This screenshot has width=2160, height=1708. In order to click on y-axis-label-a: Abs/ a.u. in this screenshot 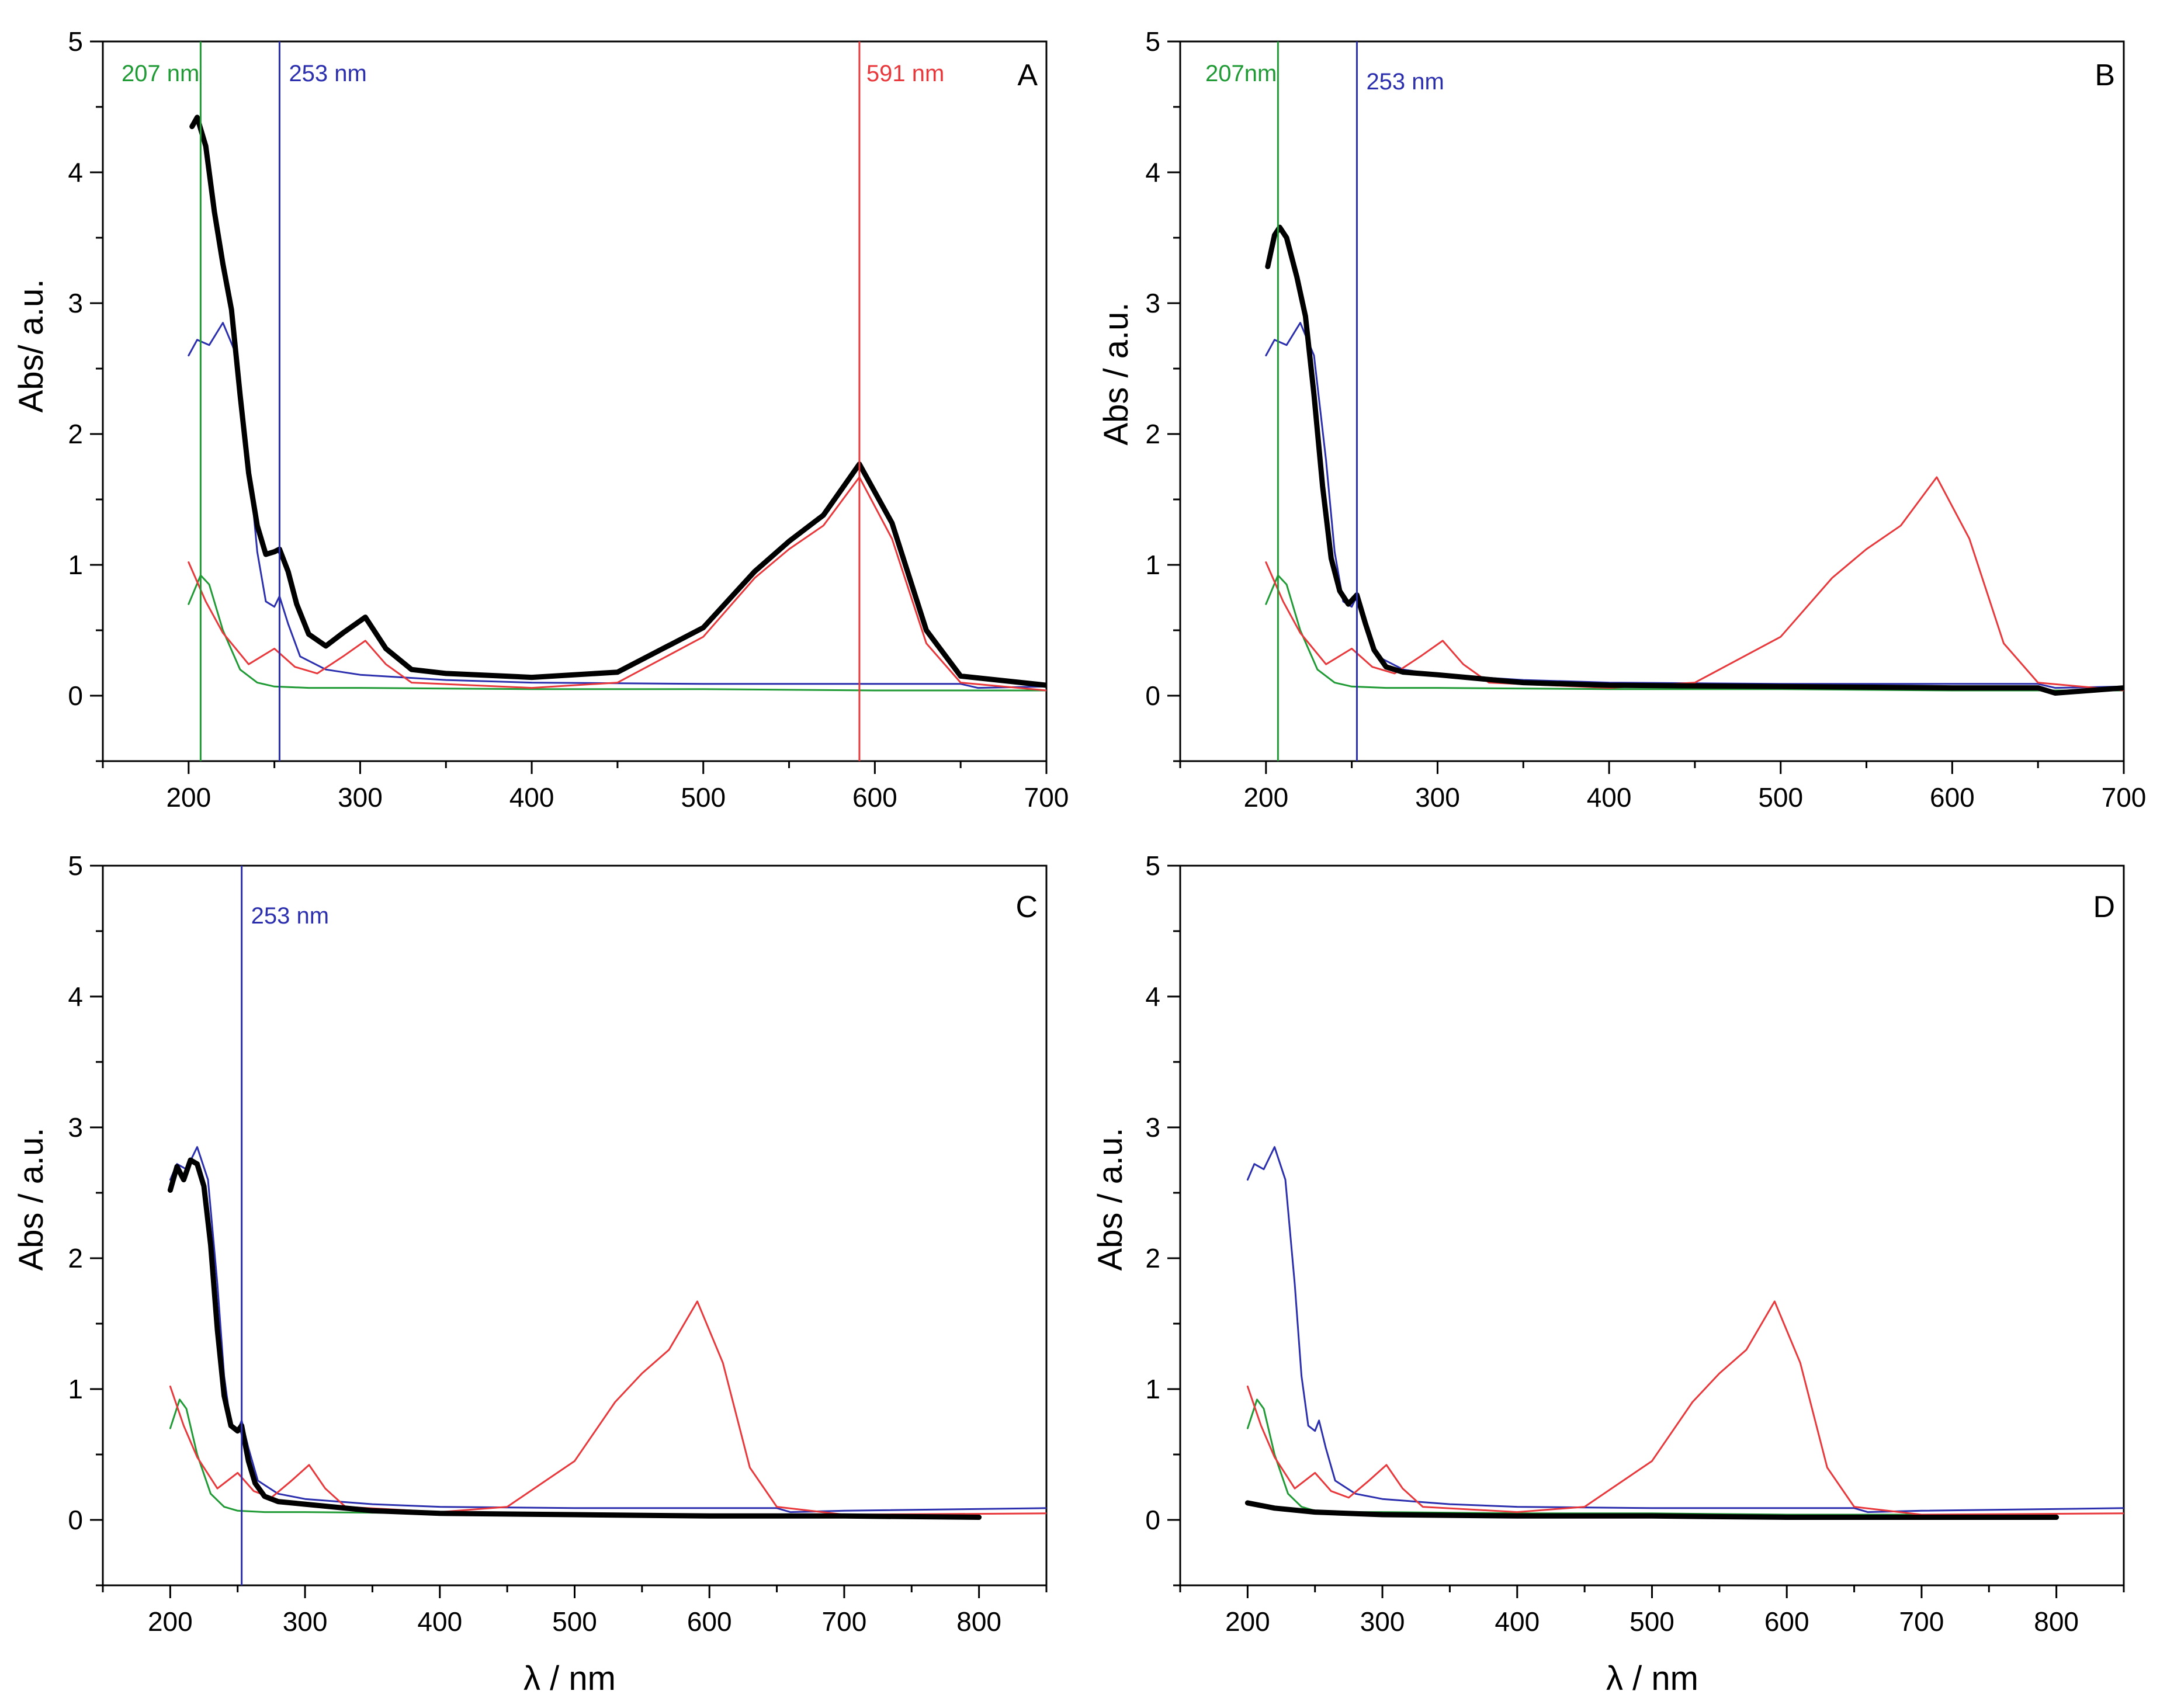, I will do `click(31, 346)`.